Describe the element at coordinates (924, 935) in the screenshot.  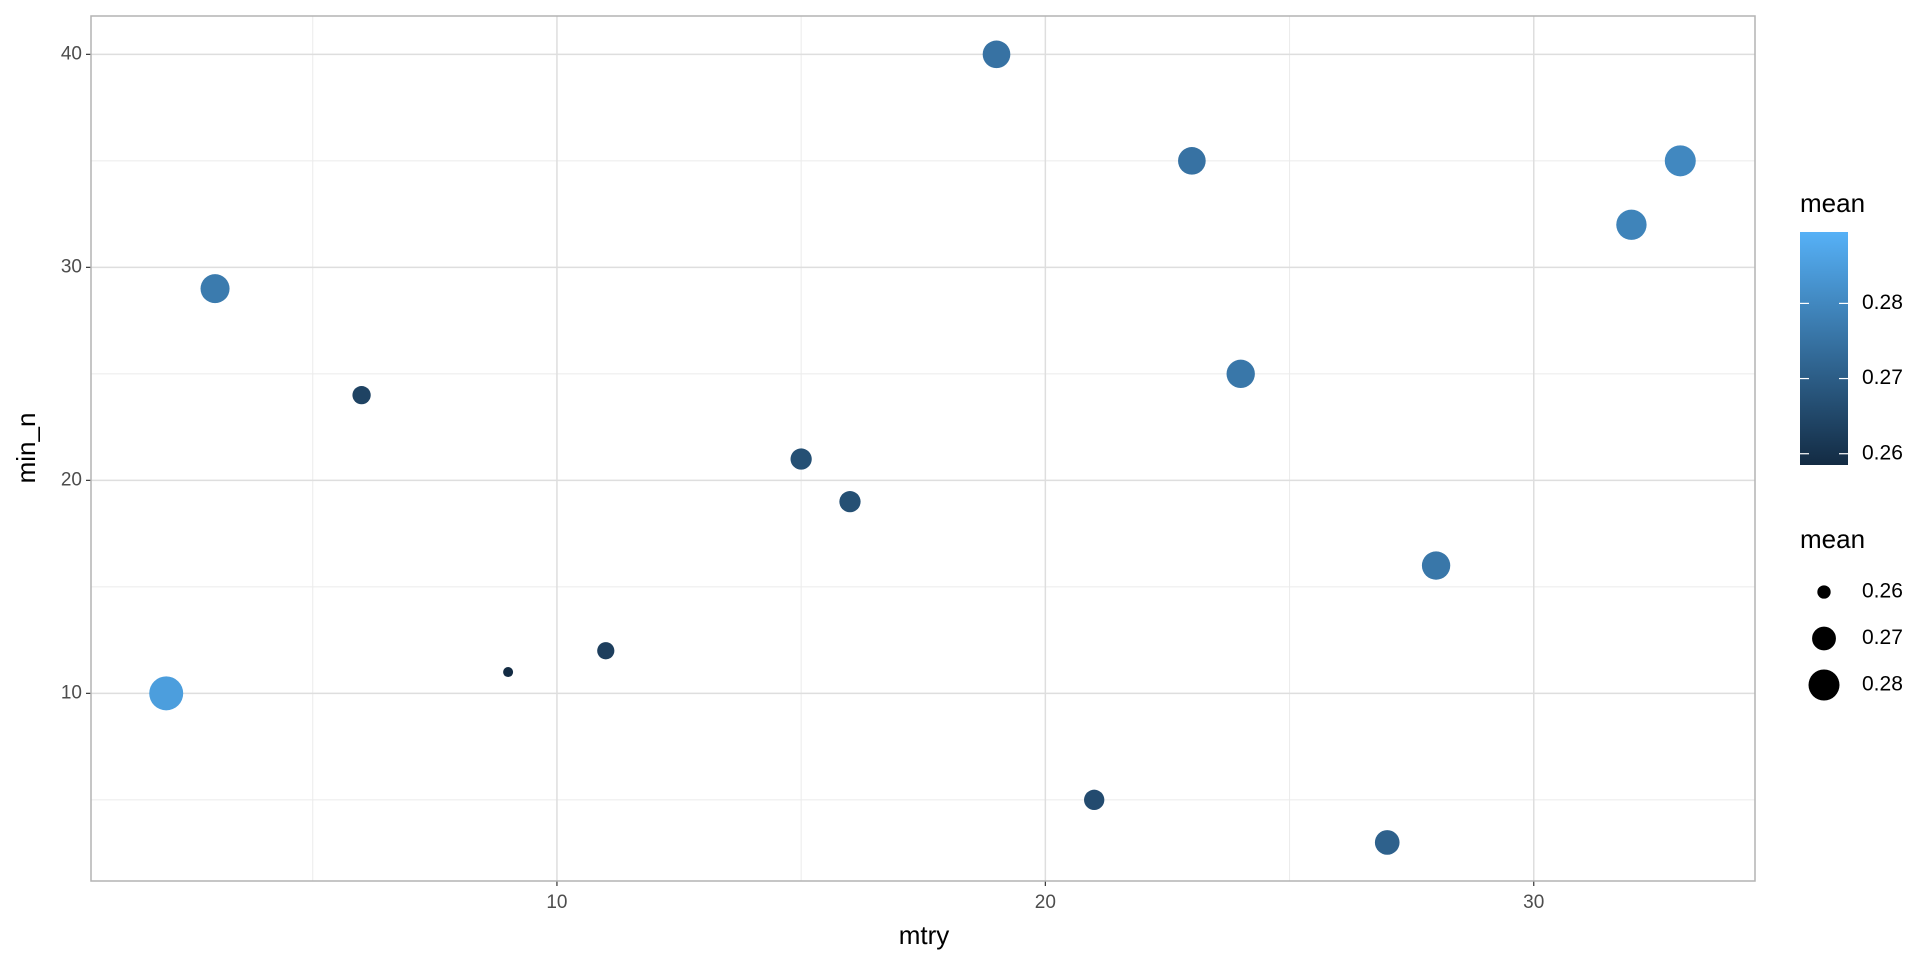
I see `x-axis-label: mtry` at that location.